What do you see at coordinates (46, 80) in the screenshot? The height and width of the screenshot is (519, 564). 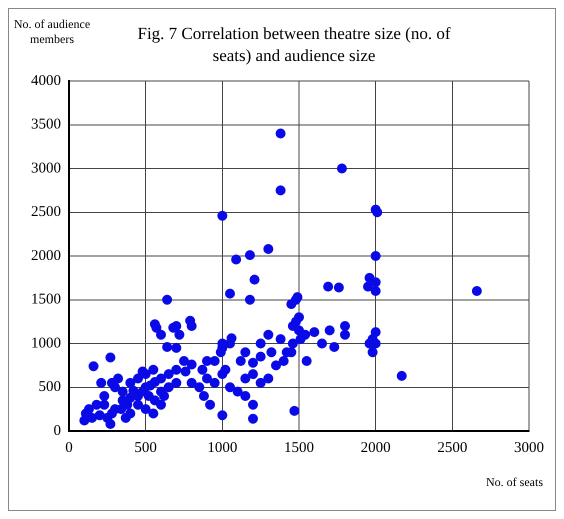 I see `y-tick-label: 4000` at bounding box center [46, 80].